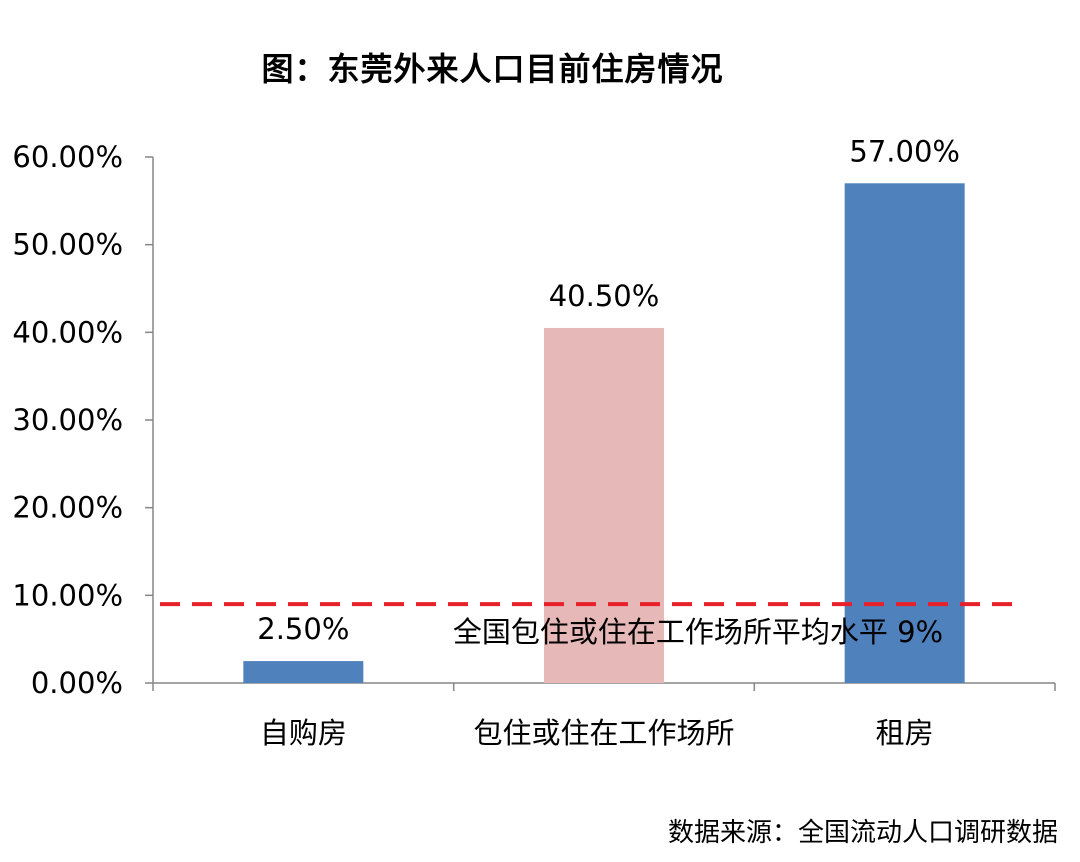 This screenshot has height=862, width=1080. Describe the element at coordinates (492, 69) in the screenshot. I see `chart-title: 图：东莞外来人口目前住房情况` at that location.